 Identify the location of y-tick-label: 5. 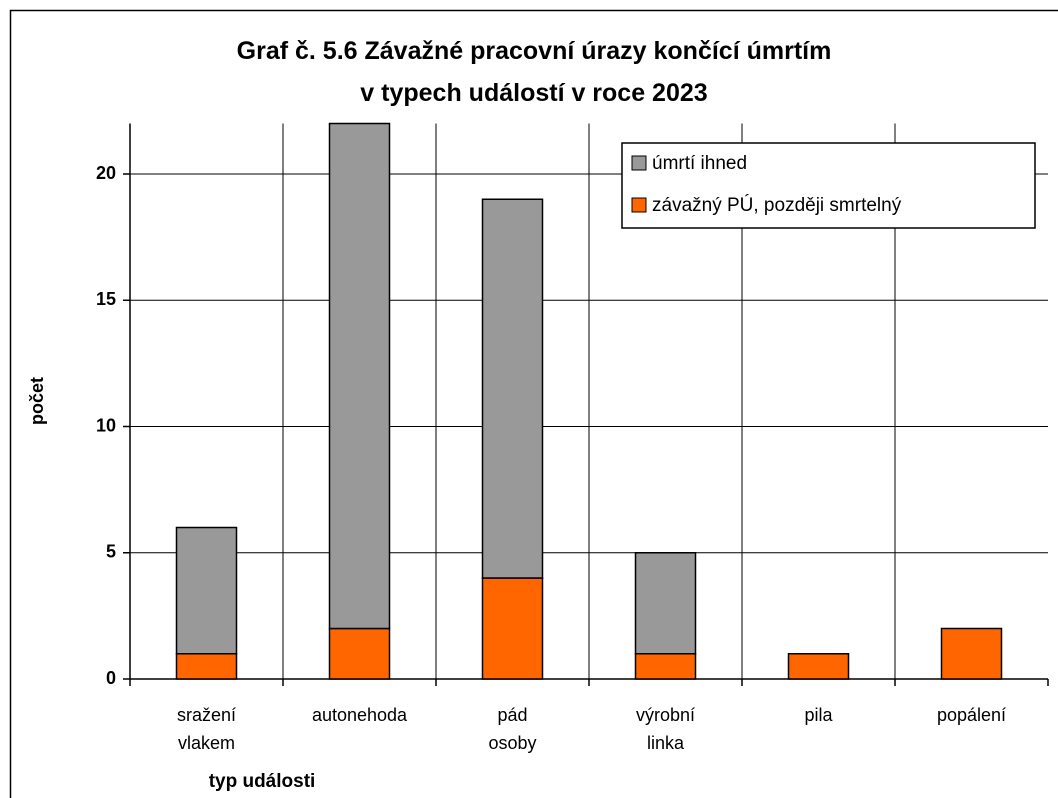
(111, 552).